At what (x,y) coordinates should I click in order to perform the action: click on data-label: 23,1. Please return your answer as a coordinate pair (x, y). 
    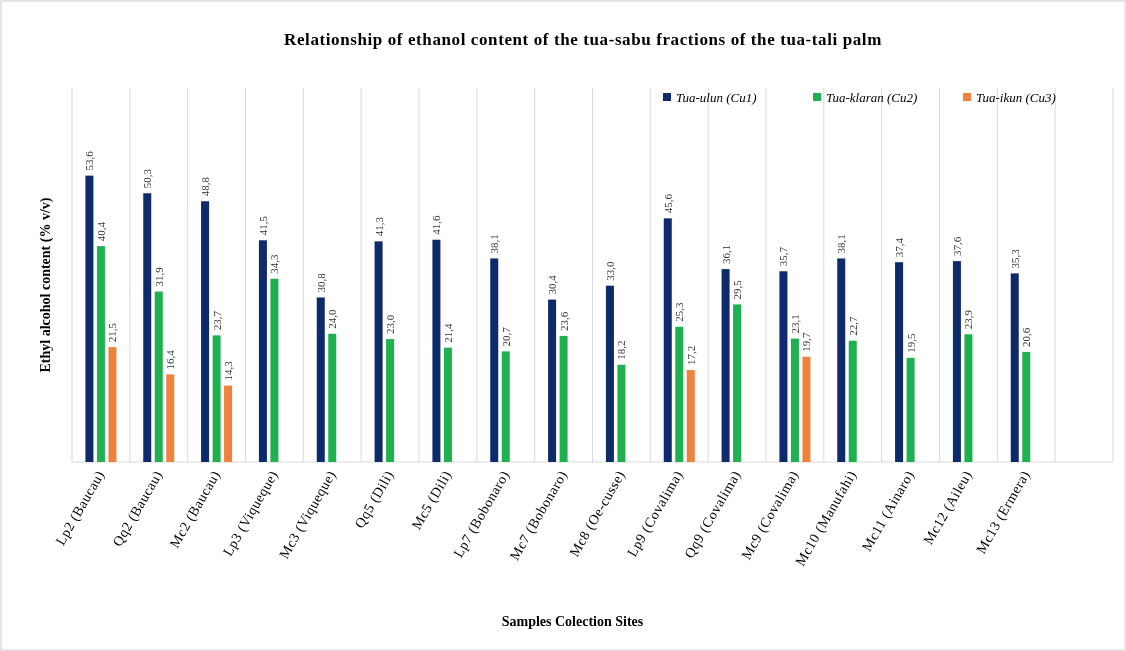
    Looking at the image, I should click on (794, 324).